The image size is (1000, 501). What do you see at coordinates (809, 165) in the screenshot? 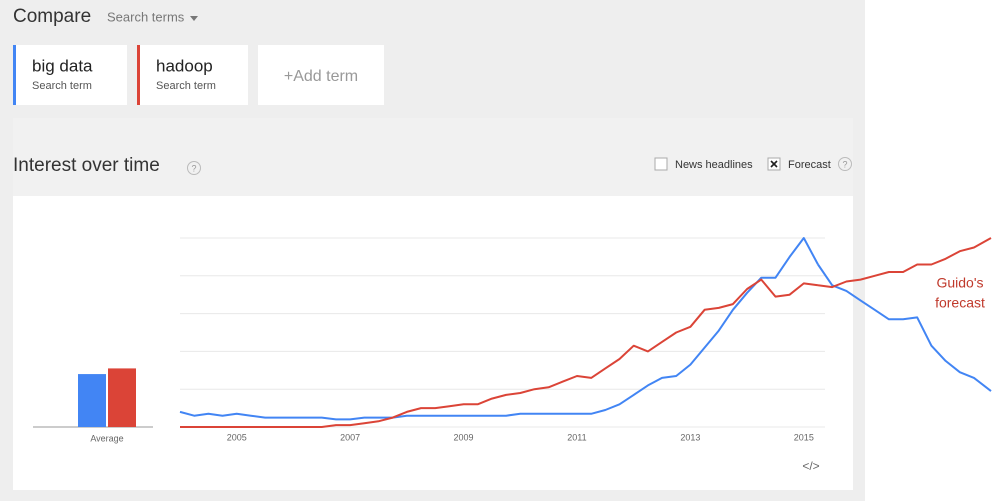
I see `option-label: Forecast` at bounding box center [809, 165].